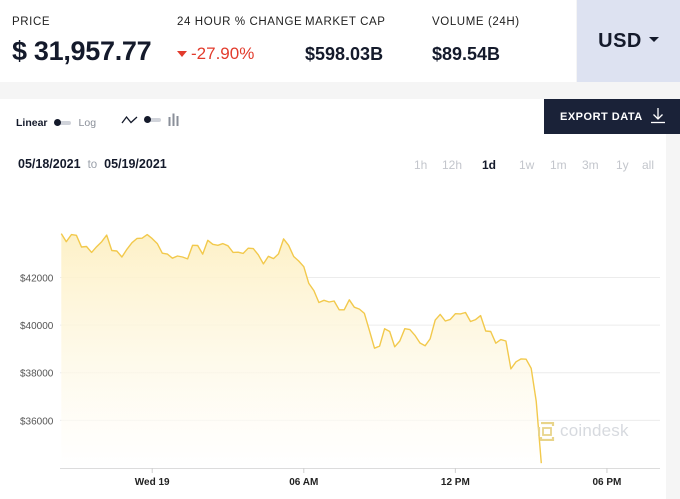 The image size is (680, 499). What do you see at coordinates (37, 278) in the screenshot?
I see `y-tick-label: $42000` at bounding box center [37, 278].